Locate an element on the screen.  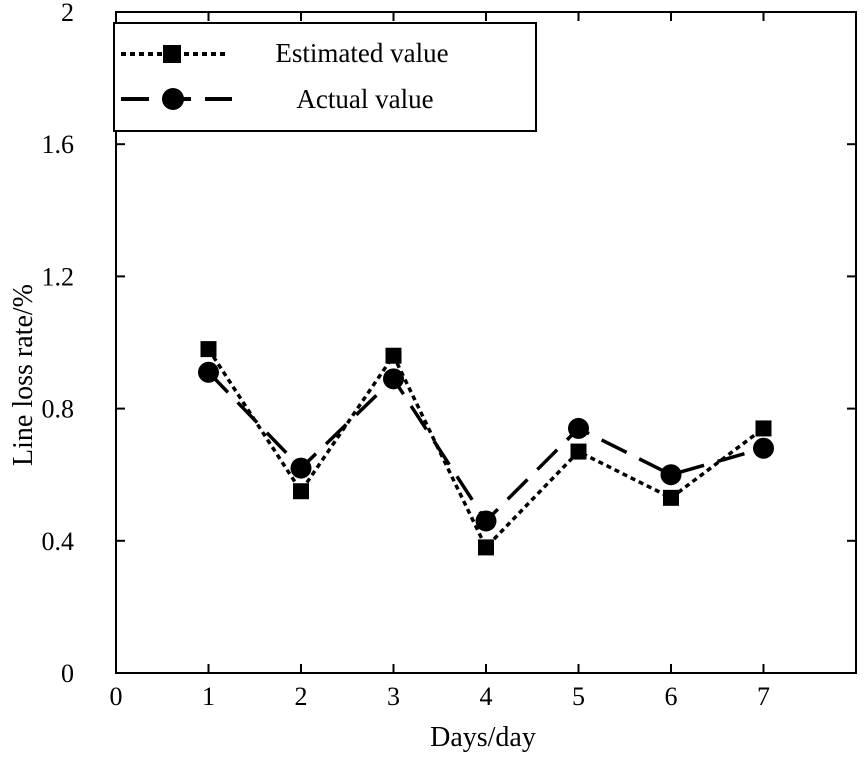
y-axis-title: Line loss rate/% is located at coordinates (23, 375).